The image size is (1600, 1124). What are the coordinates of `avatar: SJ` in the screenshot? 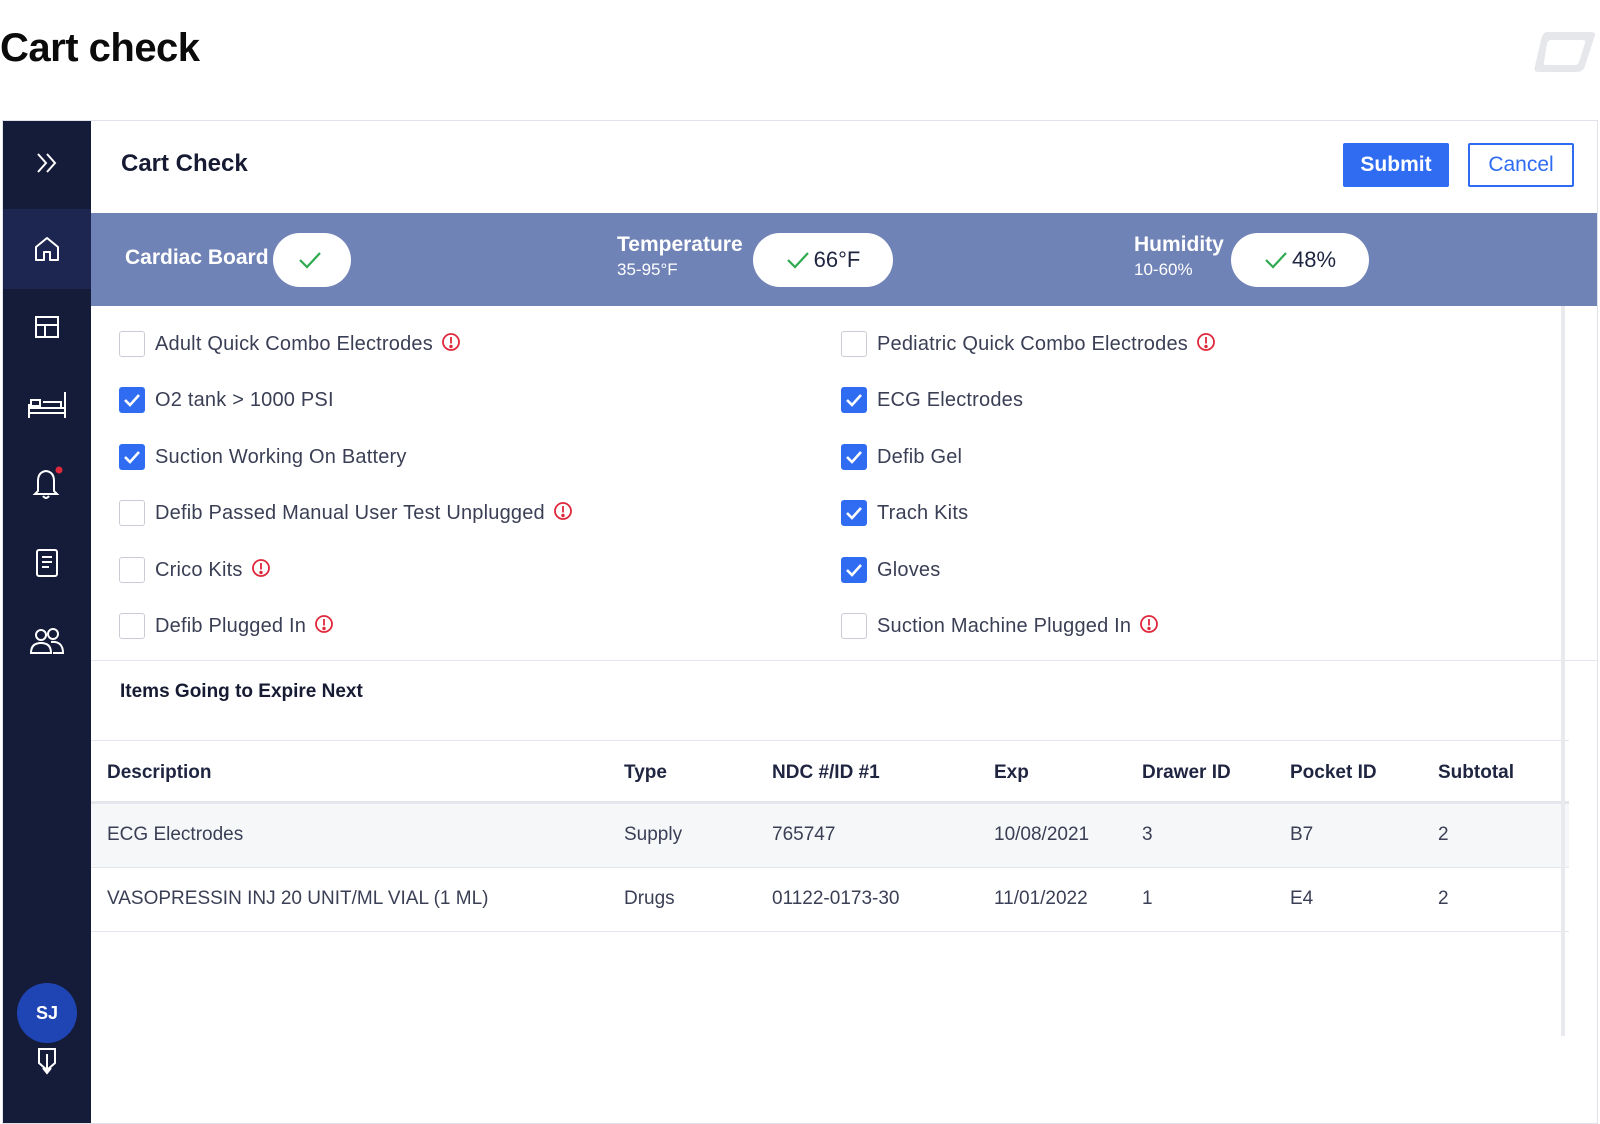 It's located at (47, 1013).